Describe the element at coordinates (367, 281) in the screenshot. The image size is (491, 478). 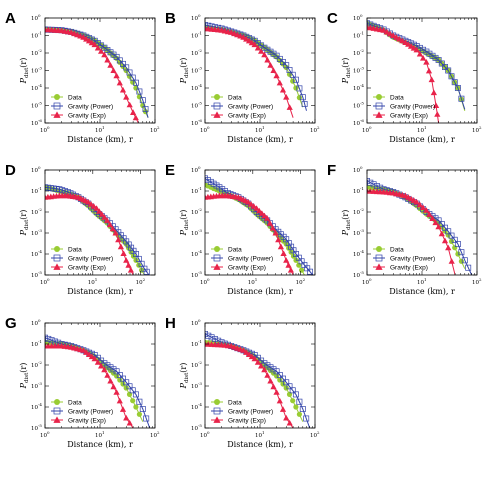
I see `x-tick-label: 10⁰` at that location.